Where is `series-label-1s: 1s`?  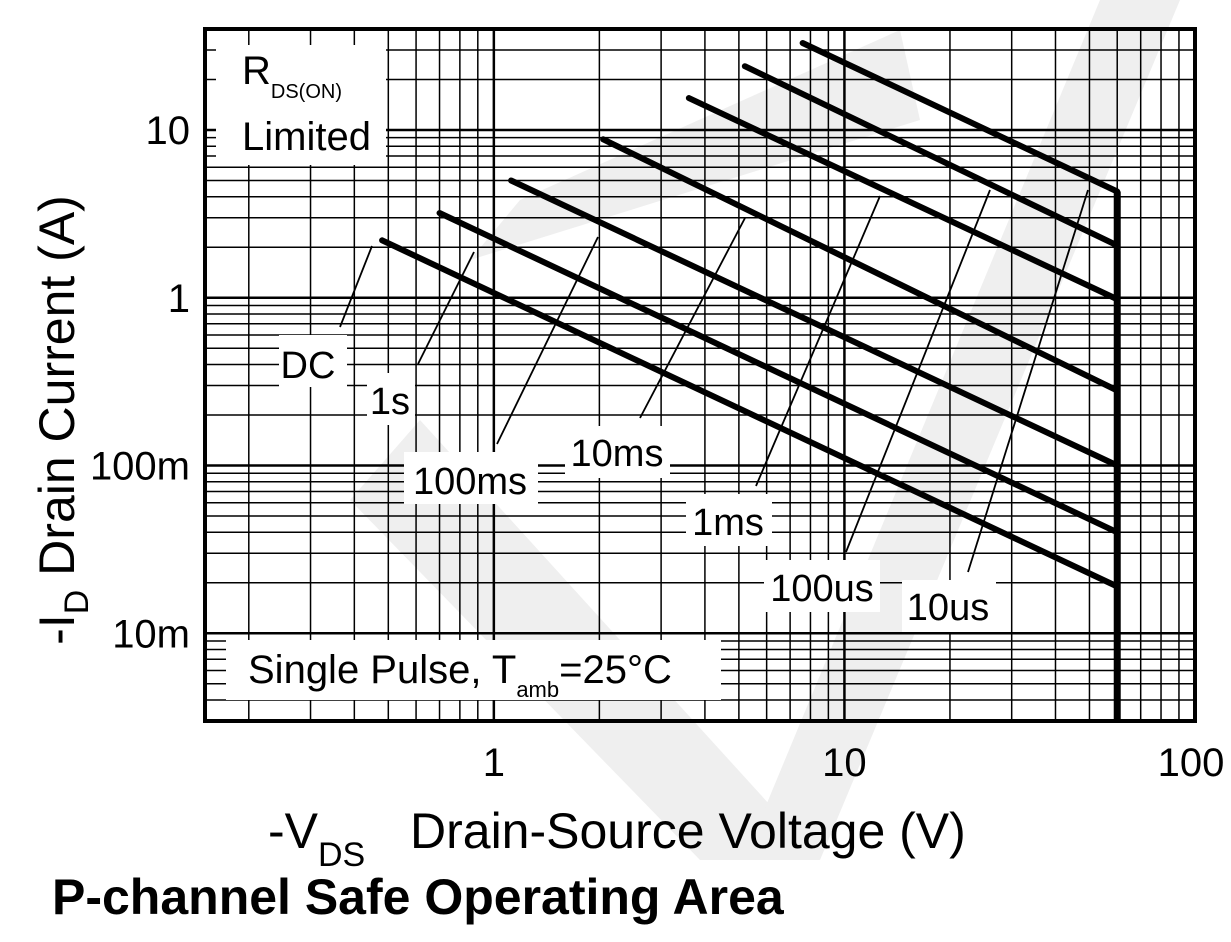 series-label-1s: 1s is located at coordinates (390, 402).